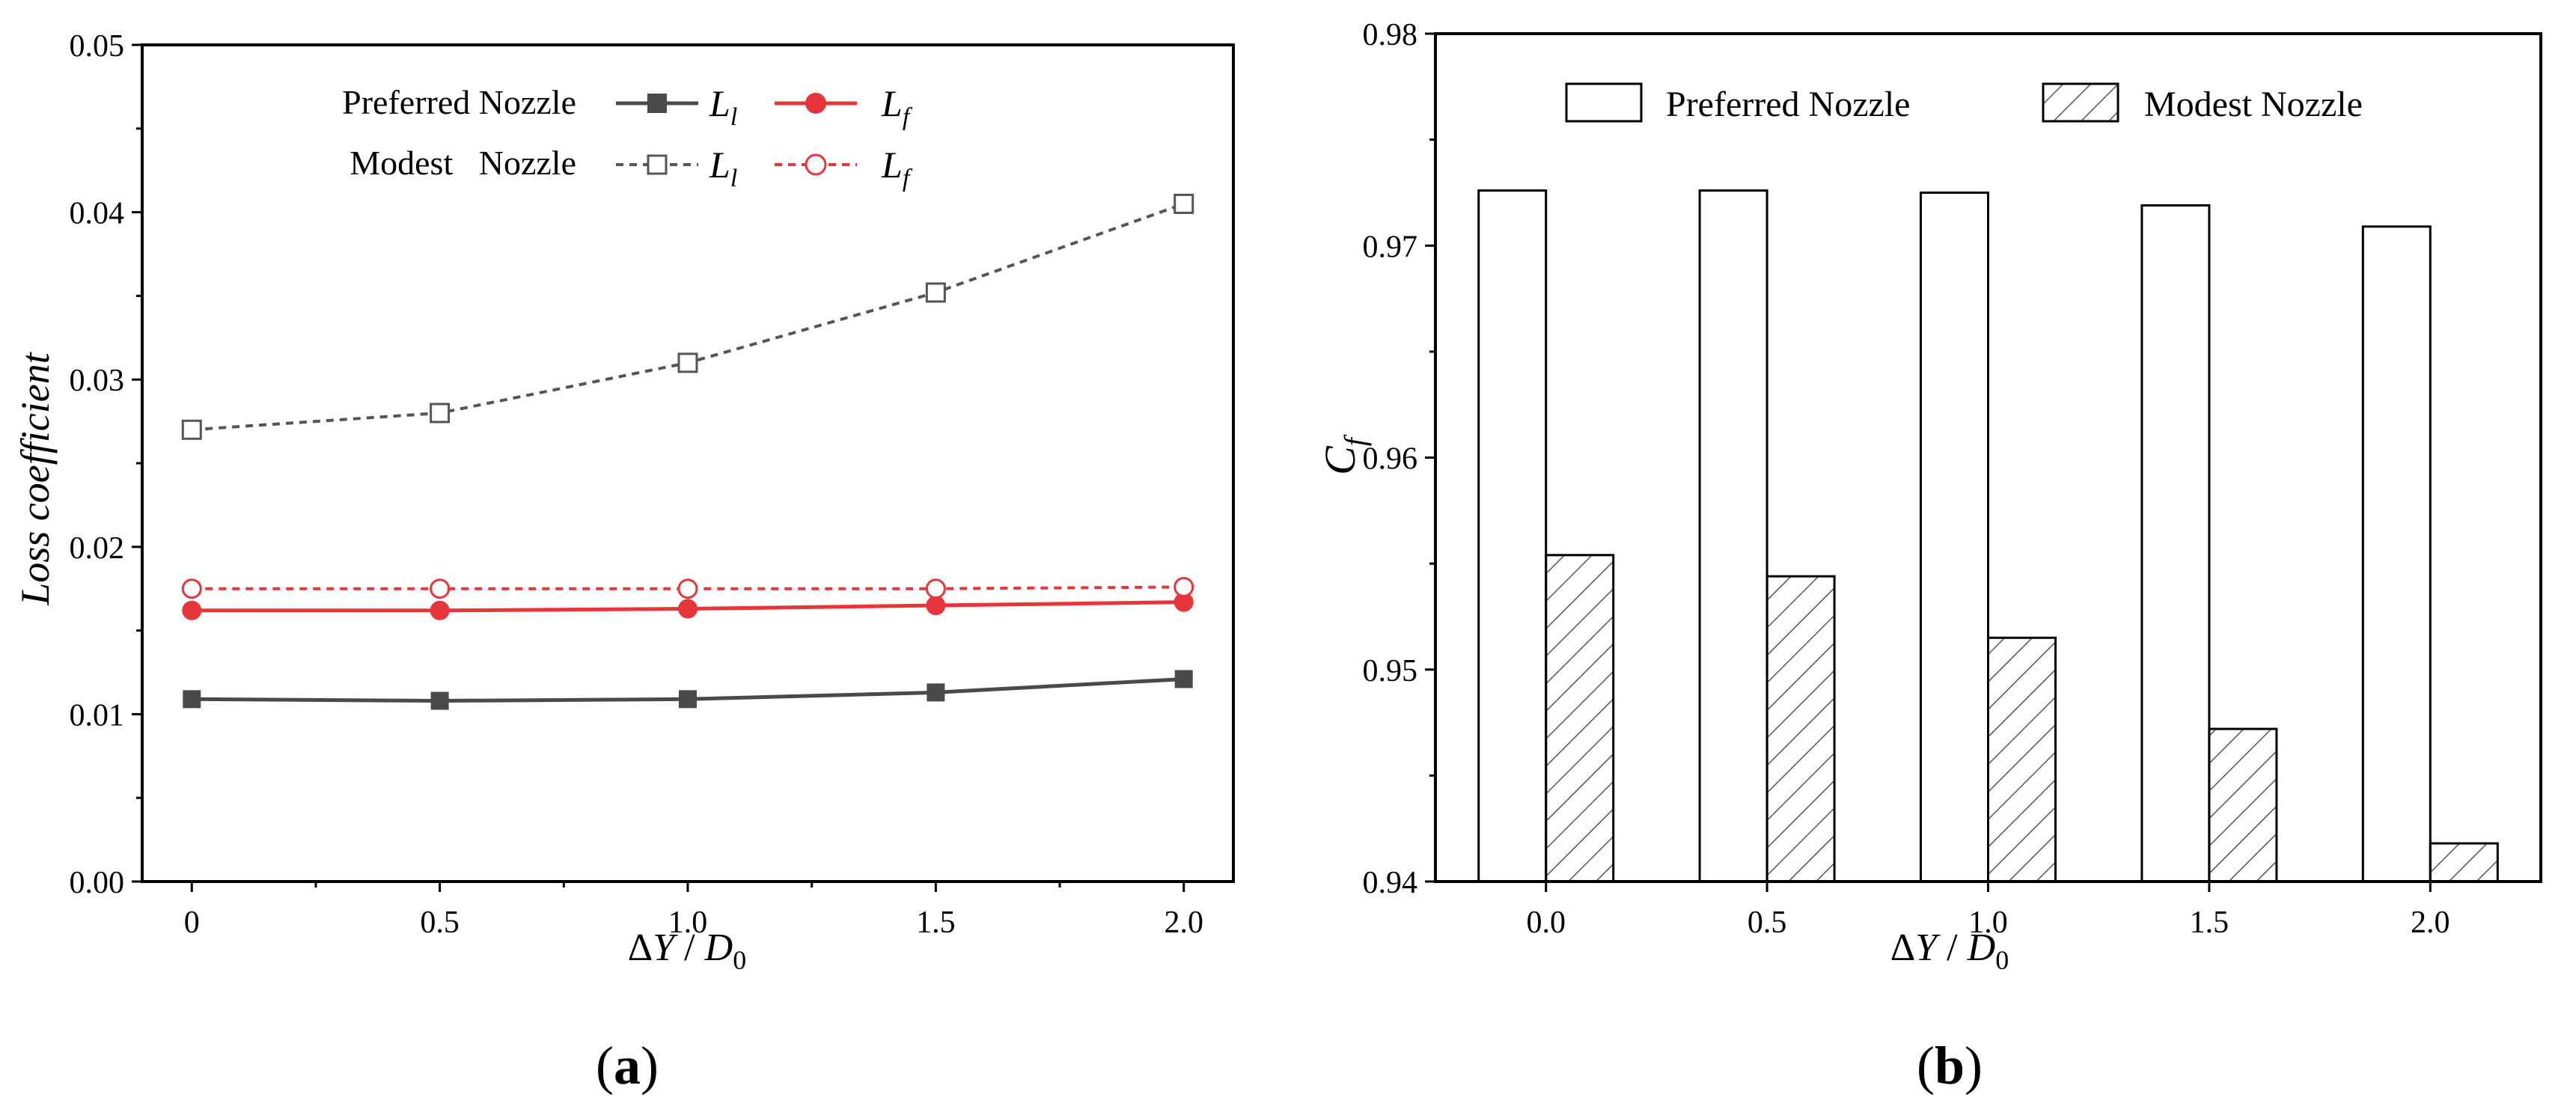 The image size is (2576, 1118). I want to click on x-tick-label: 0, so click(192, 922).